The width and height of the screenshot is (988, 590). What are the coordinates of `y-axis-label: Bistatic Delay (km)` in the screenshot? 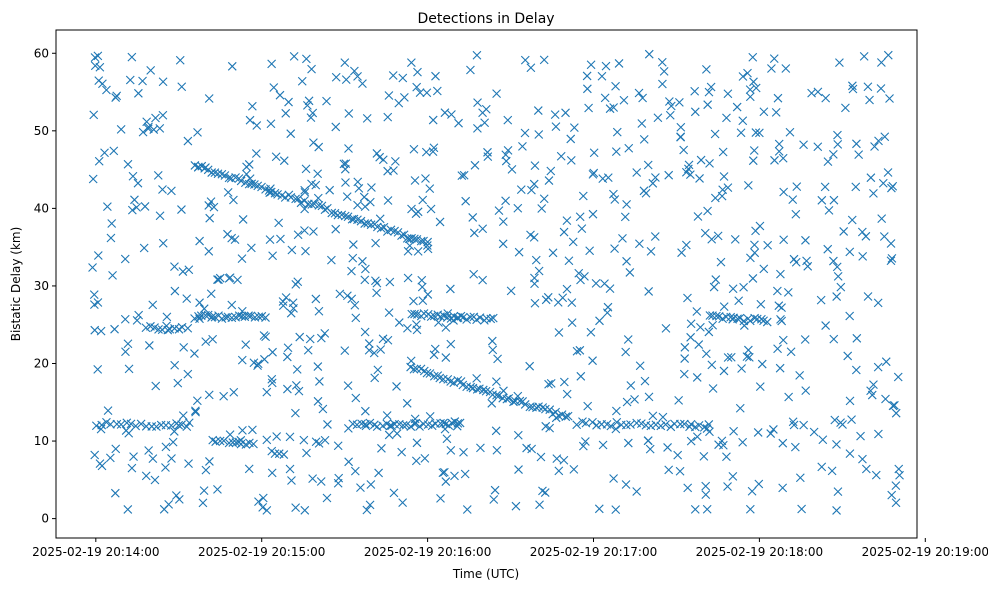 It's located at (16, 284).